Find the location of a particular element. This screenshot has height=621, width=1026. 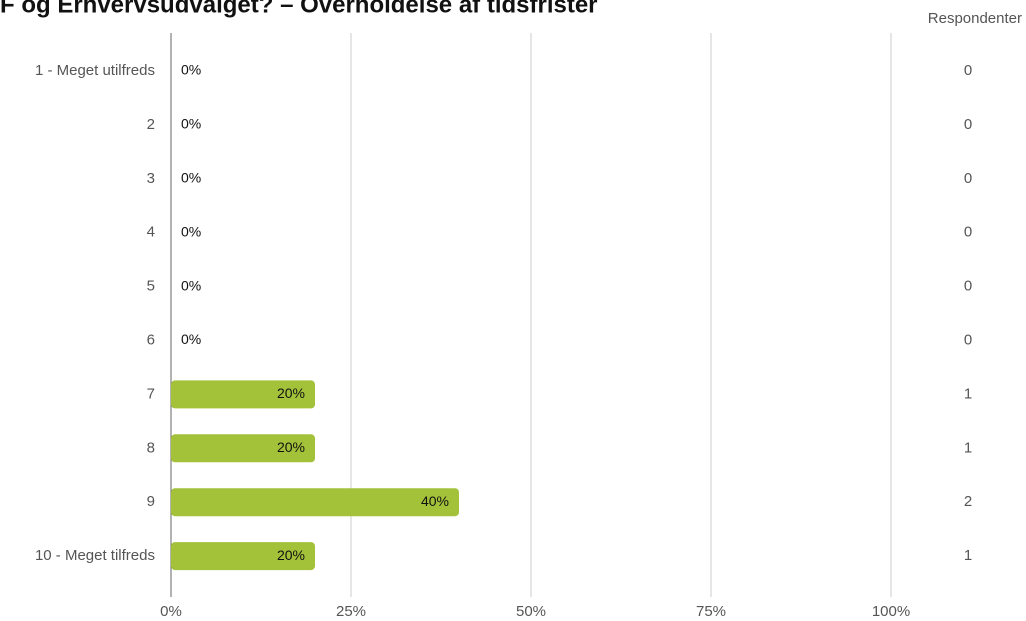

y-tick-label: 3 is located at coordinates (151, 178).